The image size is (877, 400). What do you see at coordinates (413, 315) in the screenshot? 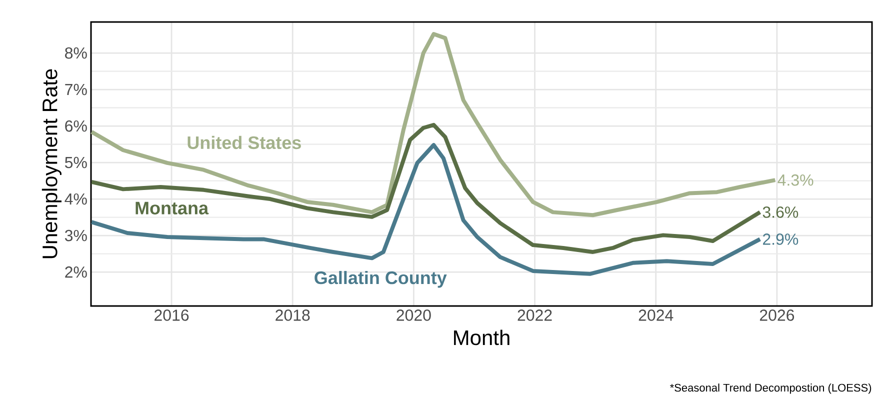
I see `x-tick-label: 2020` at bounding box center [413, 315].